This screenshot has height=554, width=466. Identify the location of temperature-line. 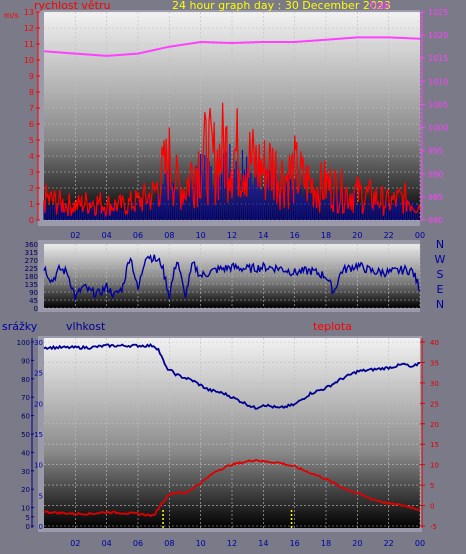
(232, 488).